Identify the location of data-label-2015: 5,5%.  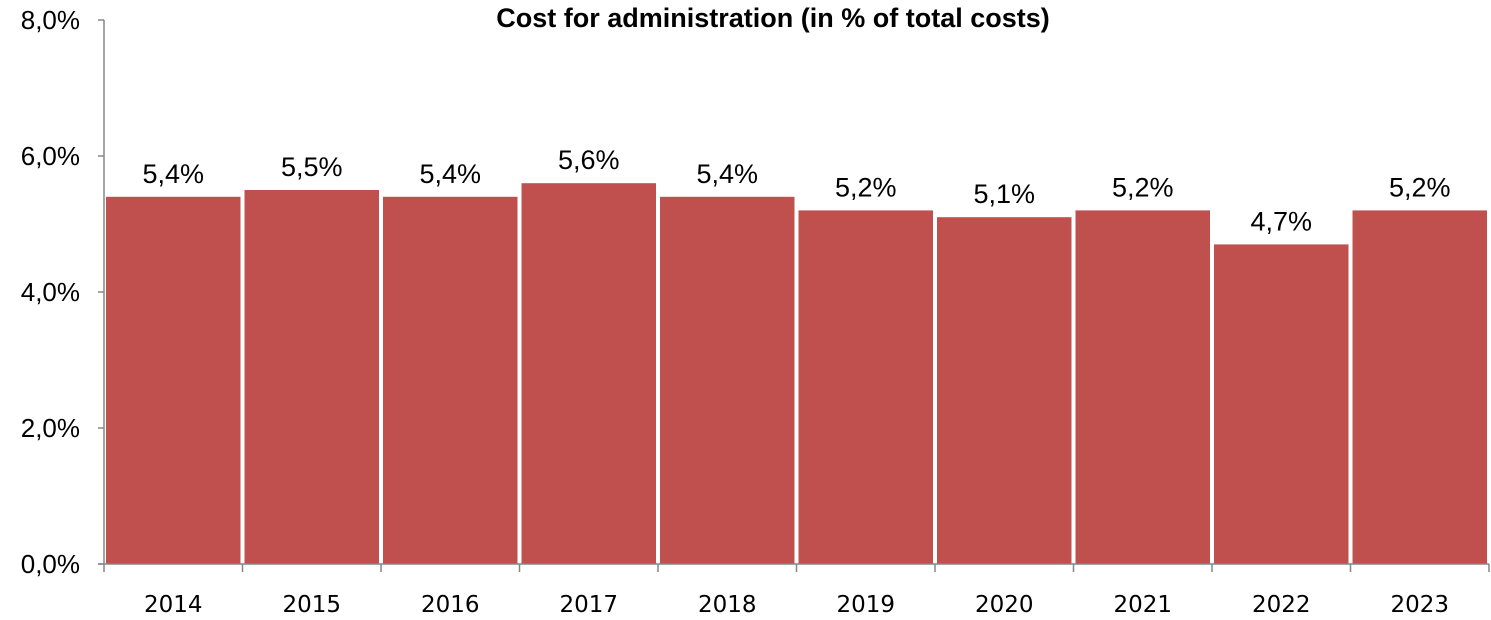
(312, 167).